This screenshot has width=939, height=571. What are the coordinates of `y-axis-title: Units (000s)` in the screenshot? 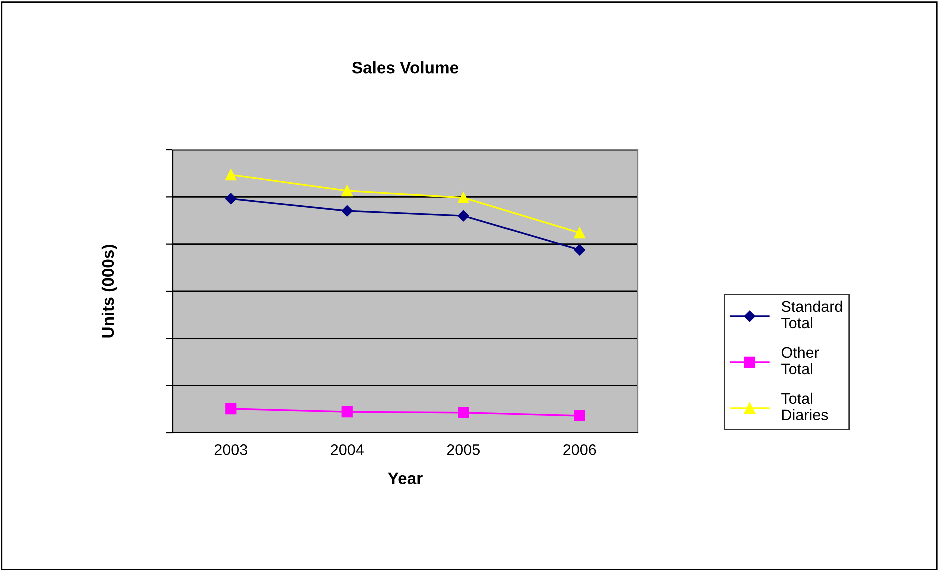 It's located at (110, 291).